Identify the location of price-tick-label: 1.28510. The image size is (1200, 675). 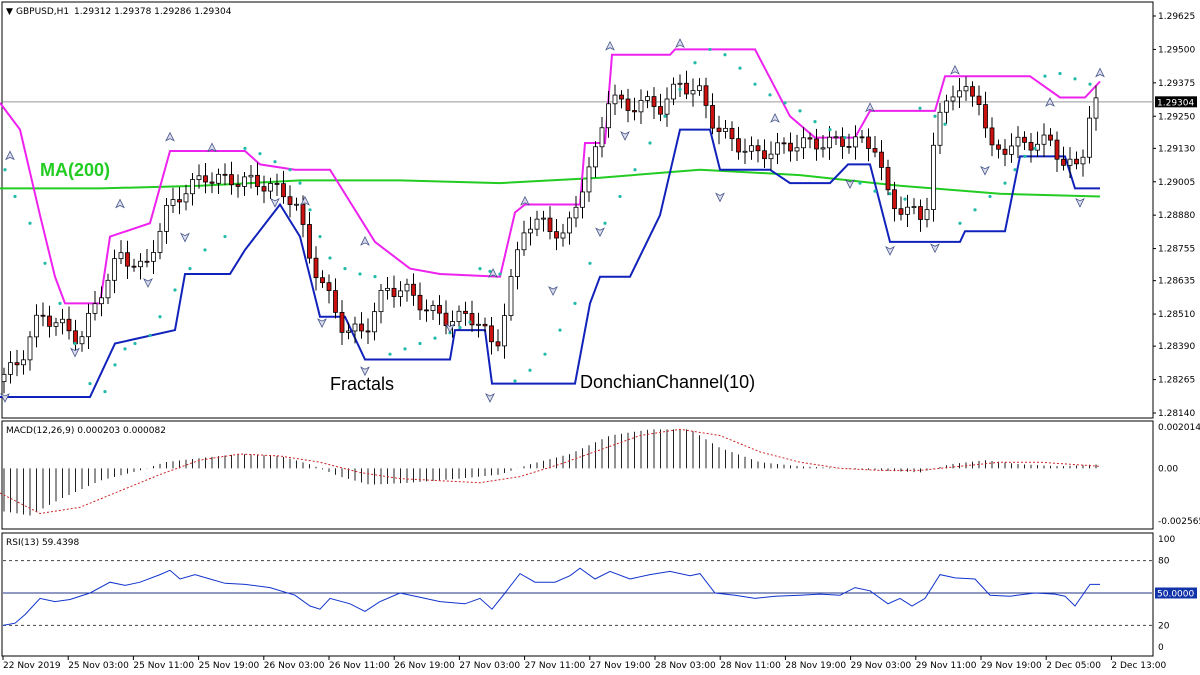
(1176, 315).